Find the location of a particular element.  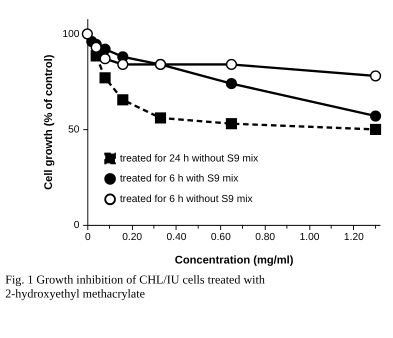

legend-label: treated for 6 h with S9 mix is located at coordinates (179, 179).